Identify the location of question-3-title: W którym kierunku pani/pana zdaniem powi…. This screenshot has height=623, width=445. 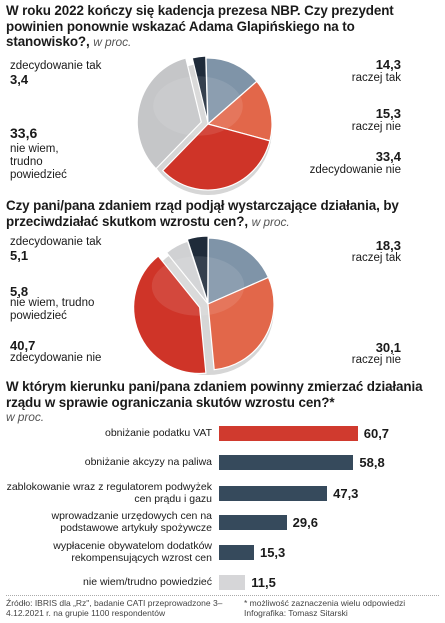
(222, 402).